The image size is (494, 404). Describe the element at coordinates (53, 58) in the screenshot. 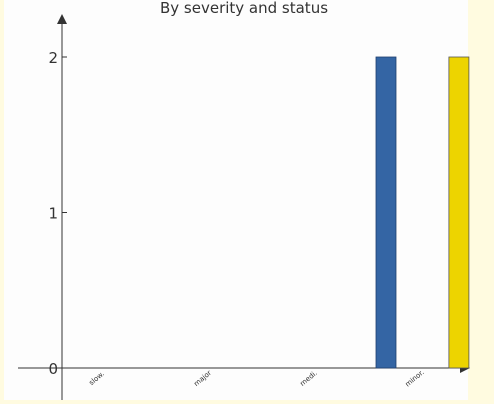

I see `y-tick-label: 2` at that location.